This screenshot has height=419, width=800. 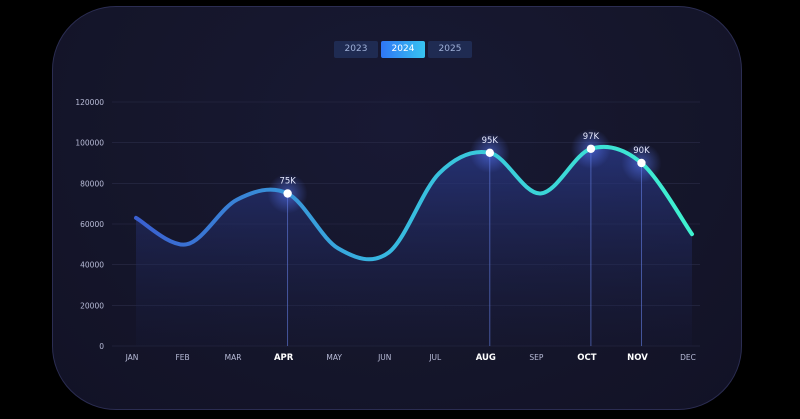 What do you see at coordinates (410, 358) in the screenshot?
I see `x-axis: JAN FEB MAR APR MAY JUN JUL AUG SEP OCT NOV DEC` at bounding box center [410, 358].